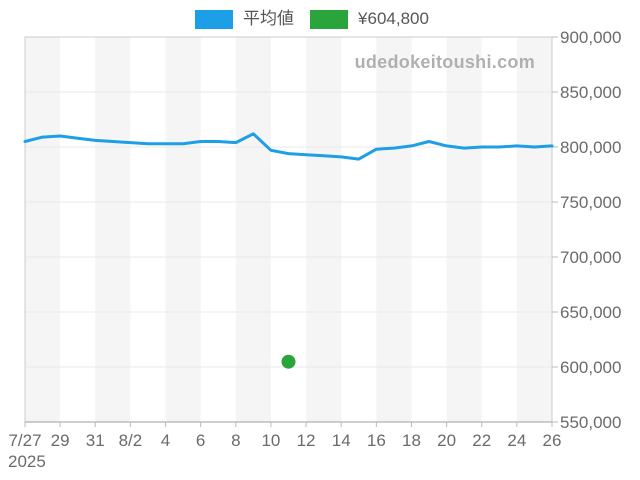 This screenshot has width=640, height=480. What do you see at coordinates (27, 461) in the screenshot?
I see `x-axis-year-label: 2025` at bounding box center [27, 461].